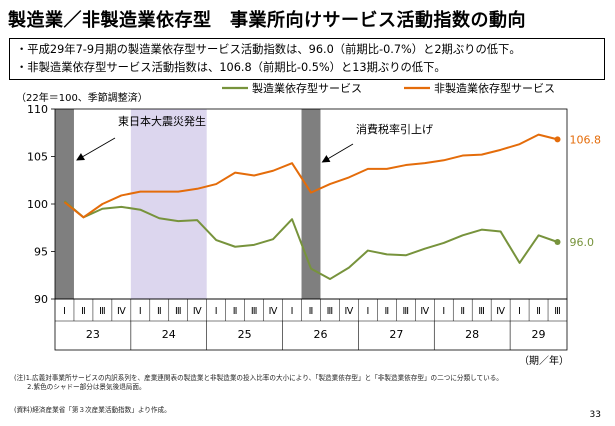  Describe the element at coordinates (93, 334) in the screenshot. I see `year-label: 23` at that location.